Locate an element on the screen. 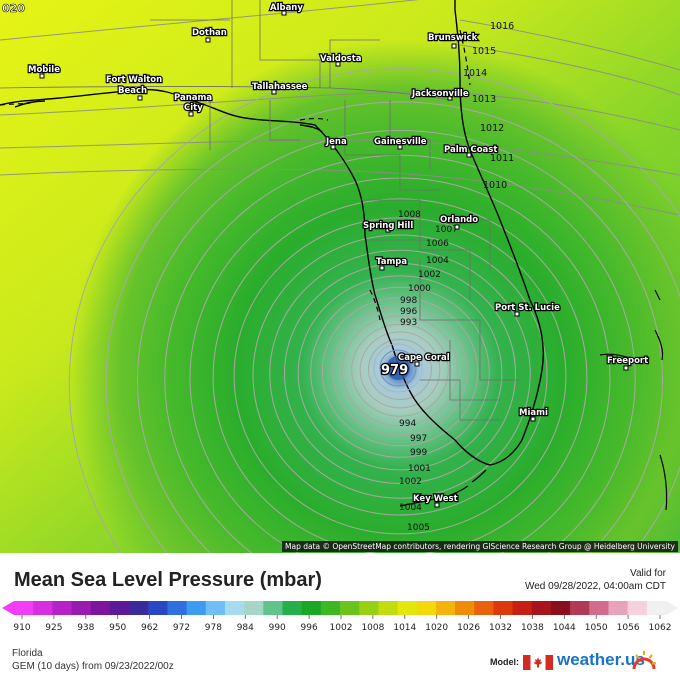 The image size is (680, 680). isobar-label: 1010 is located at coordinates (495, 185).